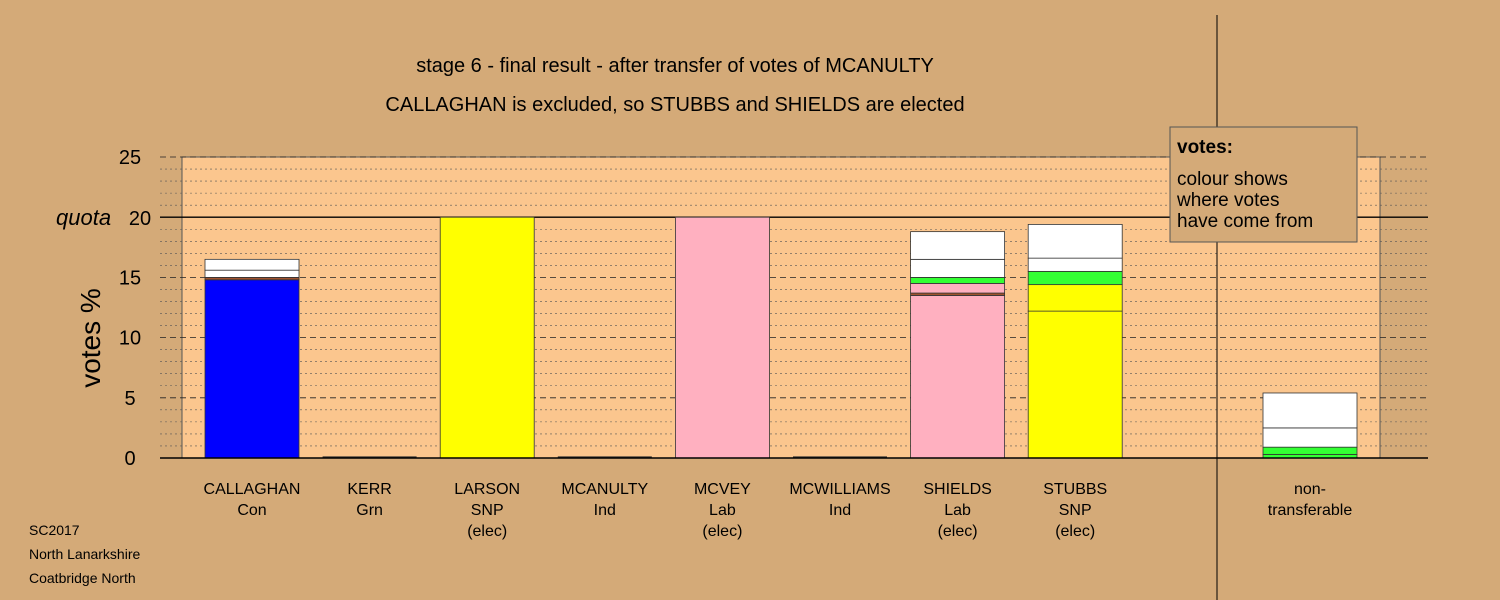  Describe the element at coordinates (129, 459) in the screenshot. I see `y-tick-label: 0` at that location.